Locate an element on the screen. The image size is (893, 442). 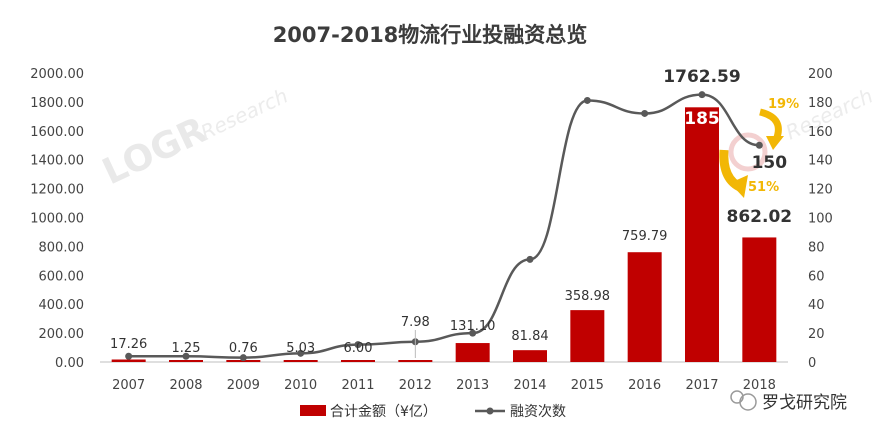
line-data-labels: 185 150 is located at coordinates (735, 141).